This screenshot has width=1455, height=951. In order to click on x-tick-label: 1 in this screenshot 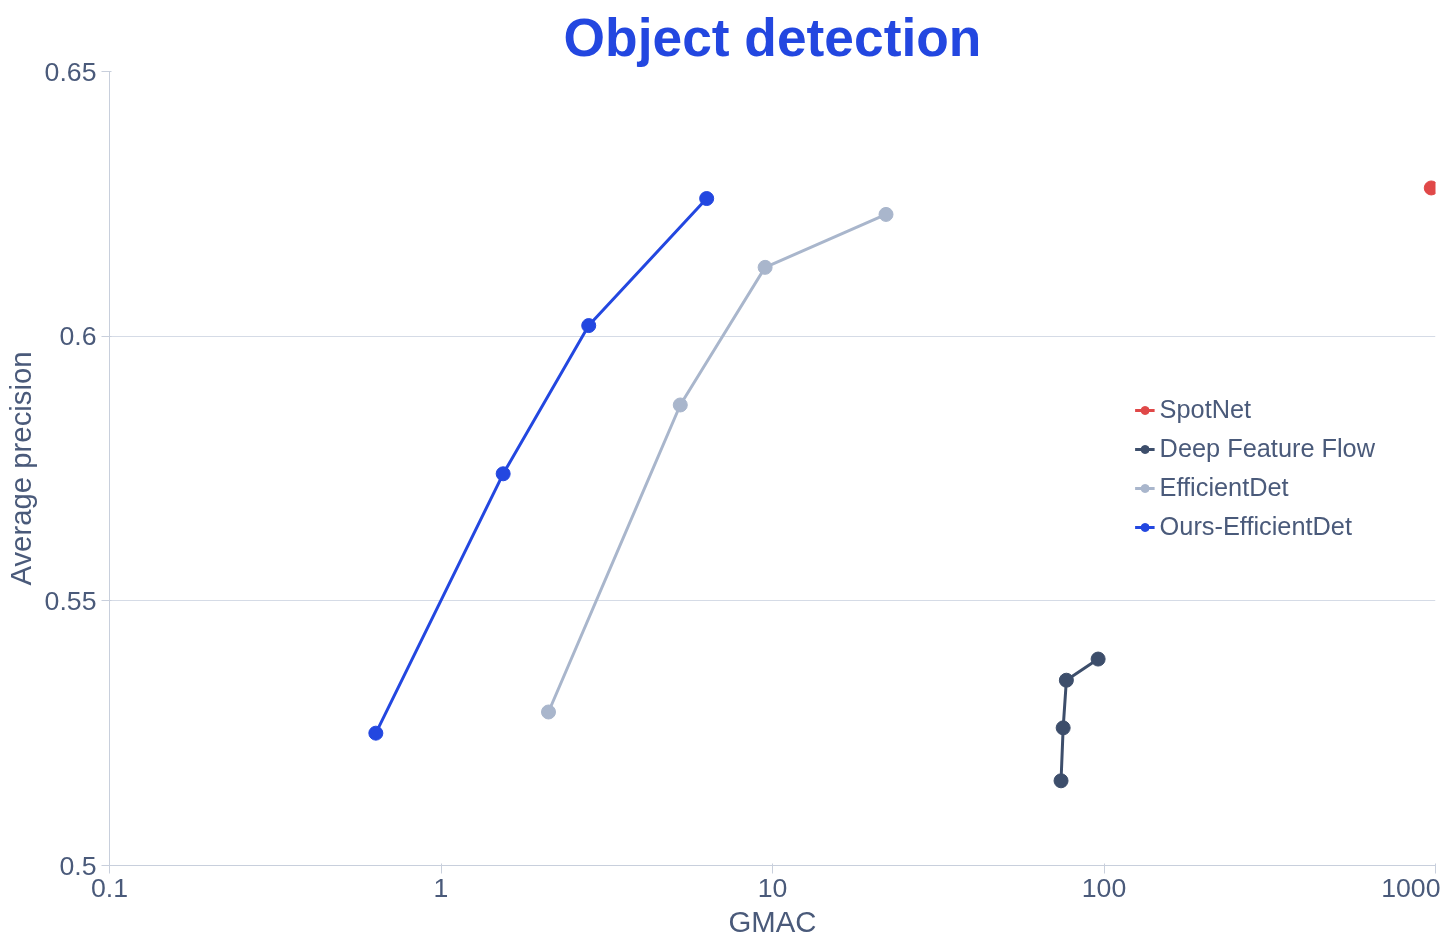, I will do `click(441, 887)`.